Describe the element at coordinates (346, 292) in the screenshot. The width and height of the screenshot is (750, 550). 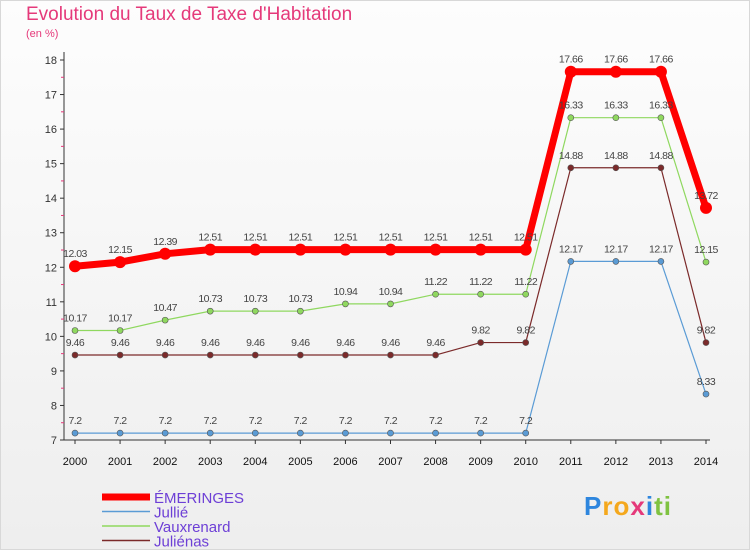
I see `data-label: 10.94` at that location.